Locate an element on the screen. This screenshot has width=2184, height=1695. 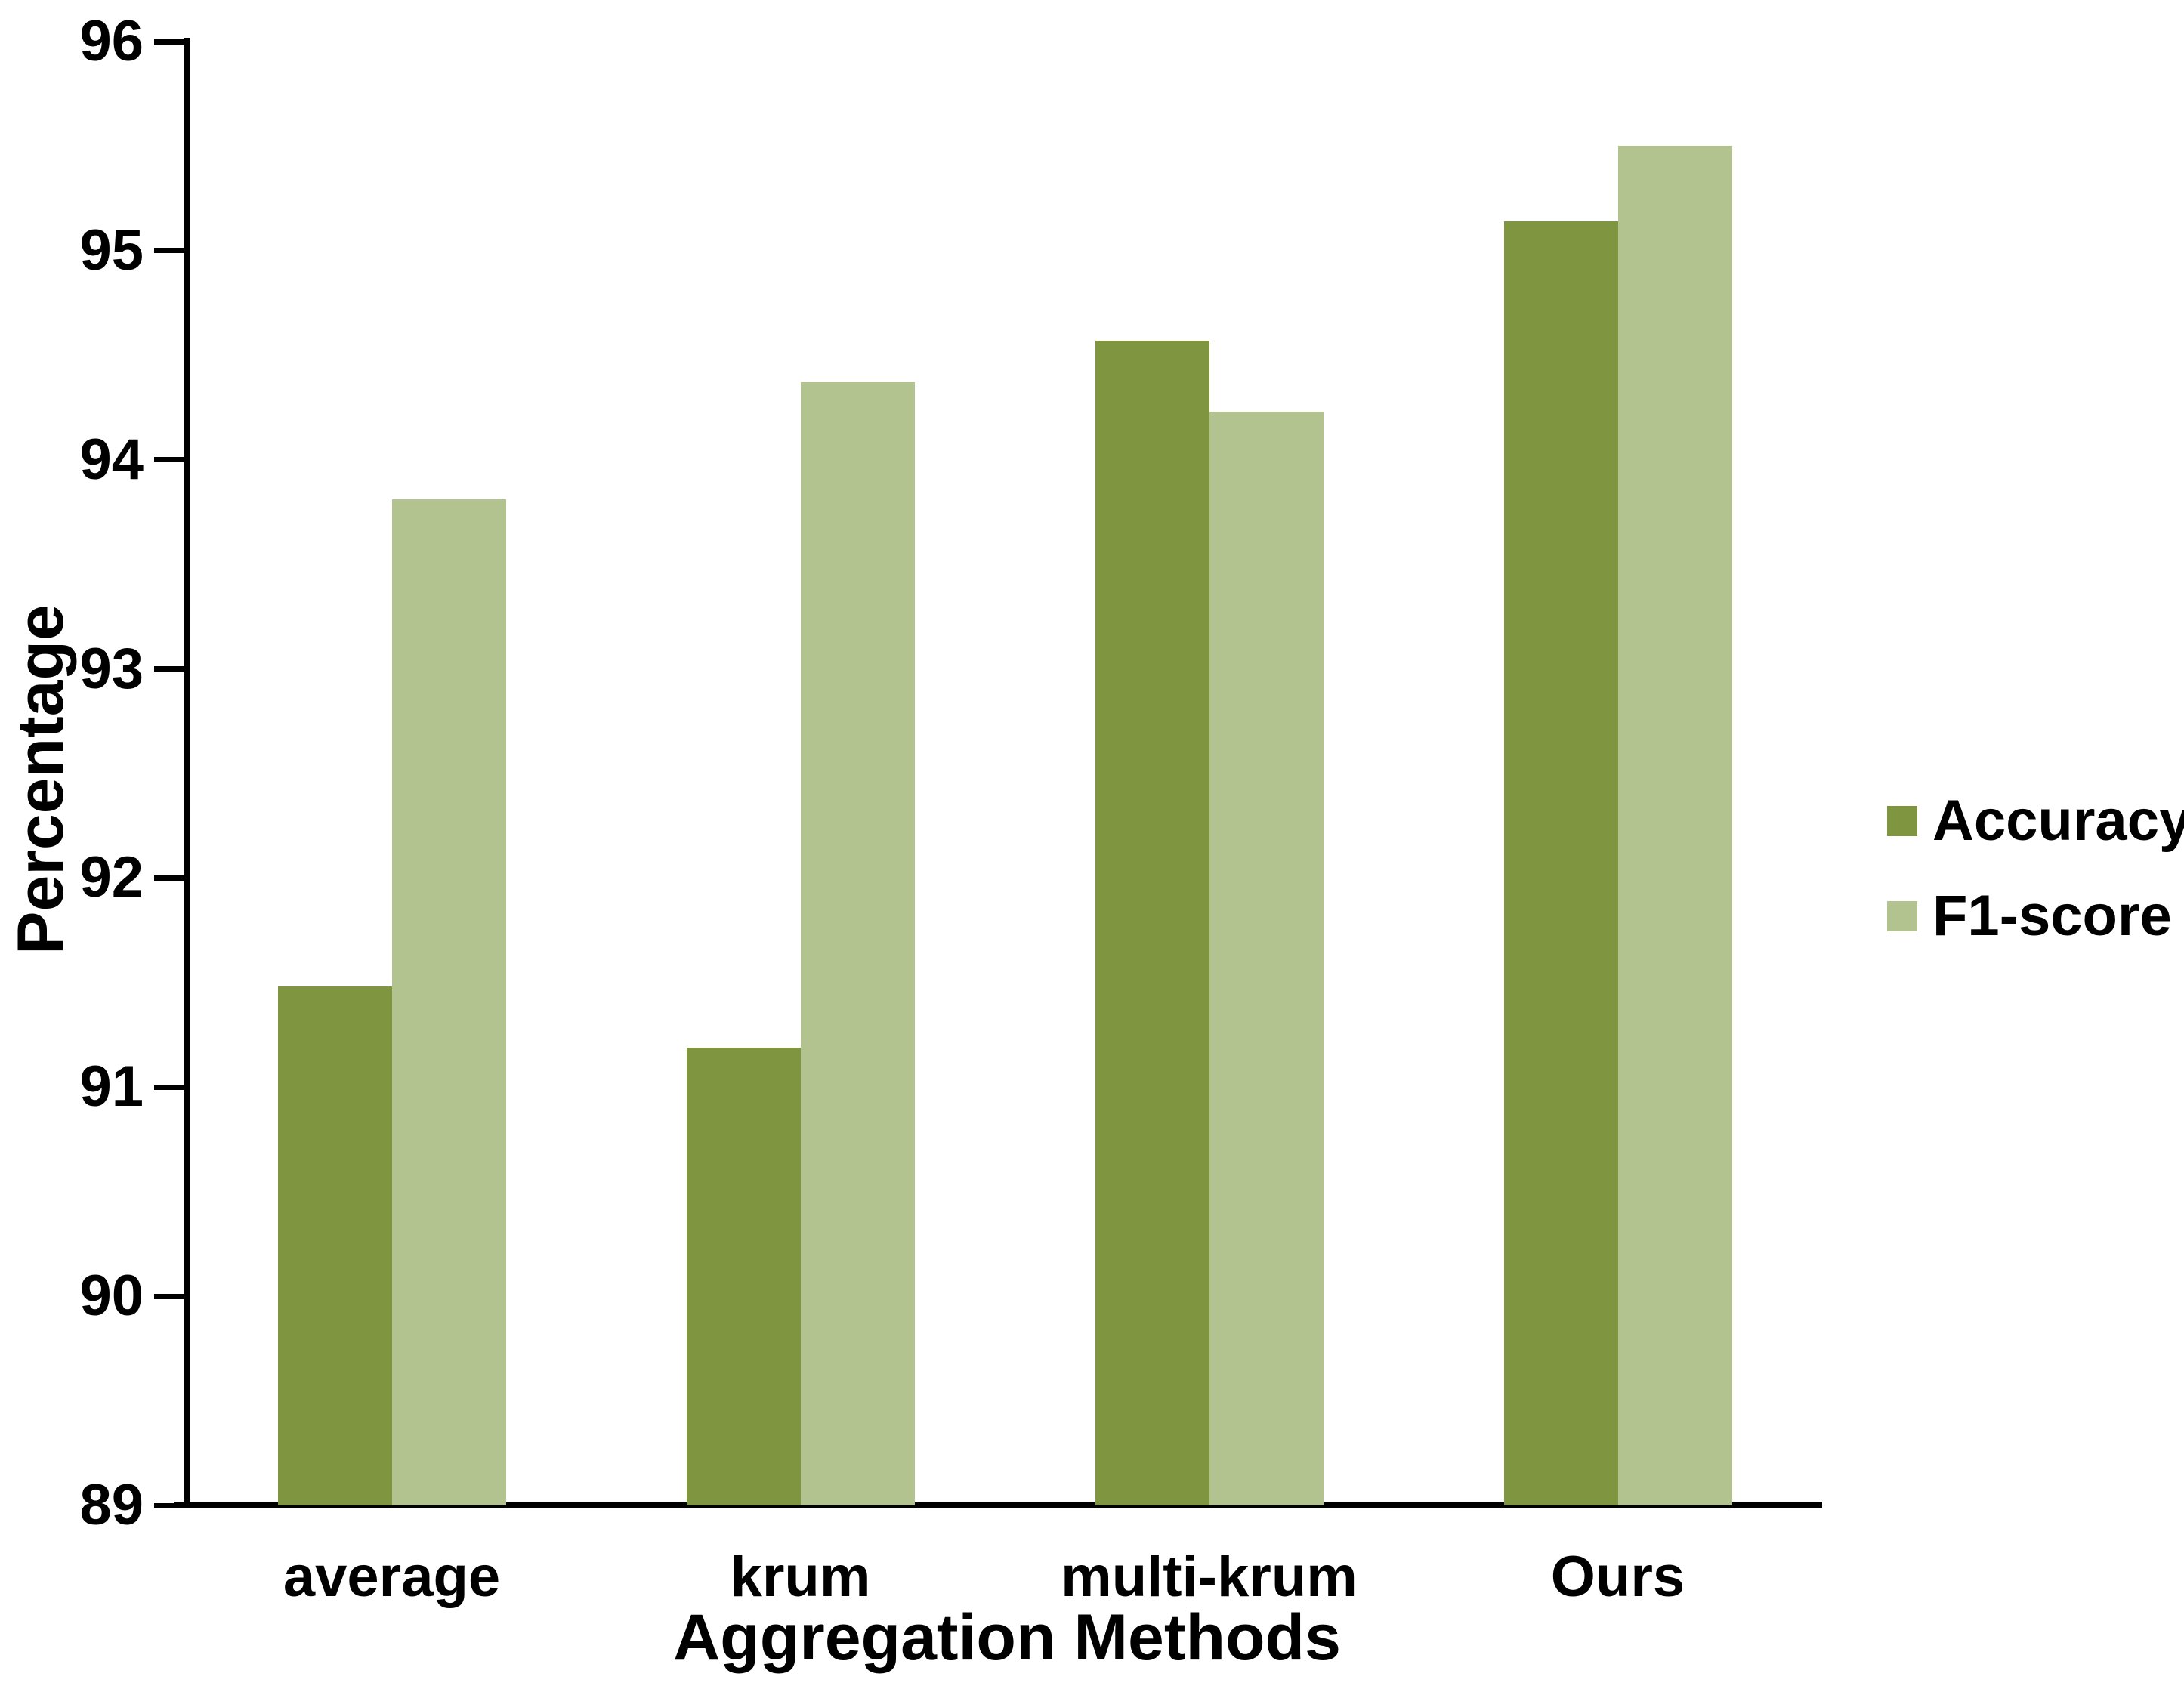
x-category-label-multi-krum: multi-krum is located at coordinates (1209, 1577).